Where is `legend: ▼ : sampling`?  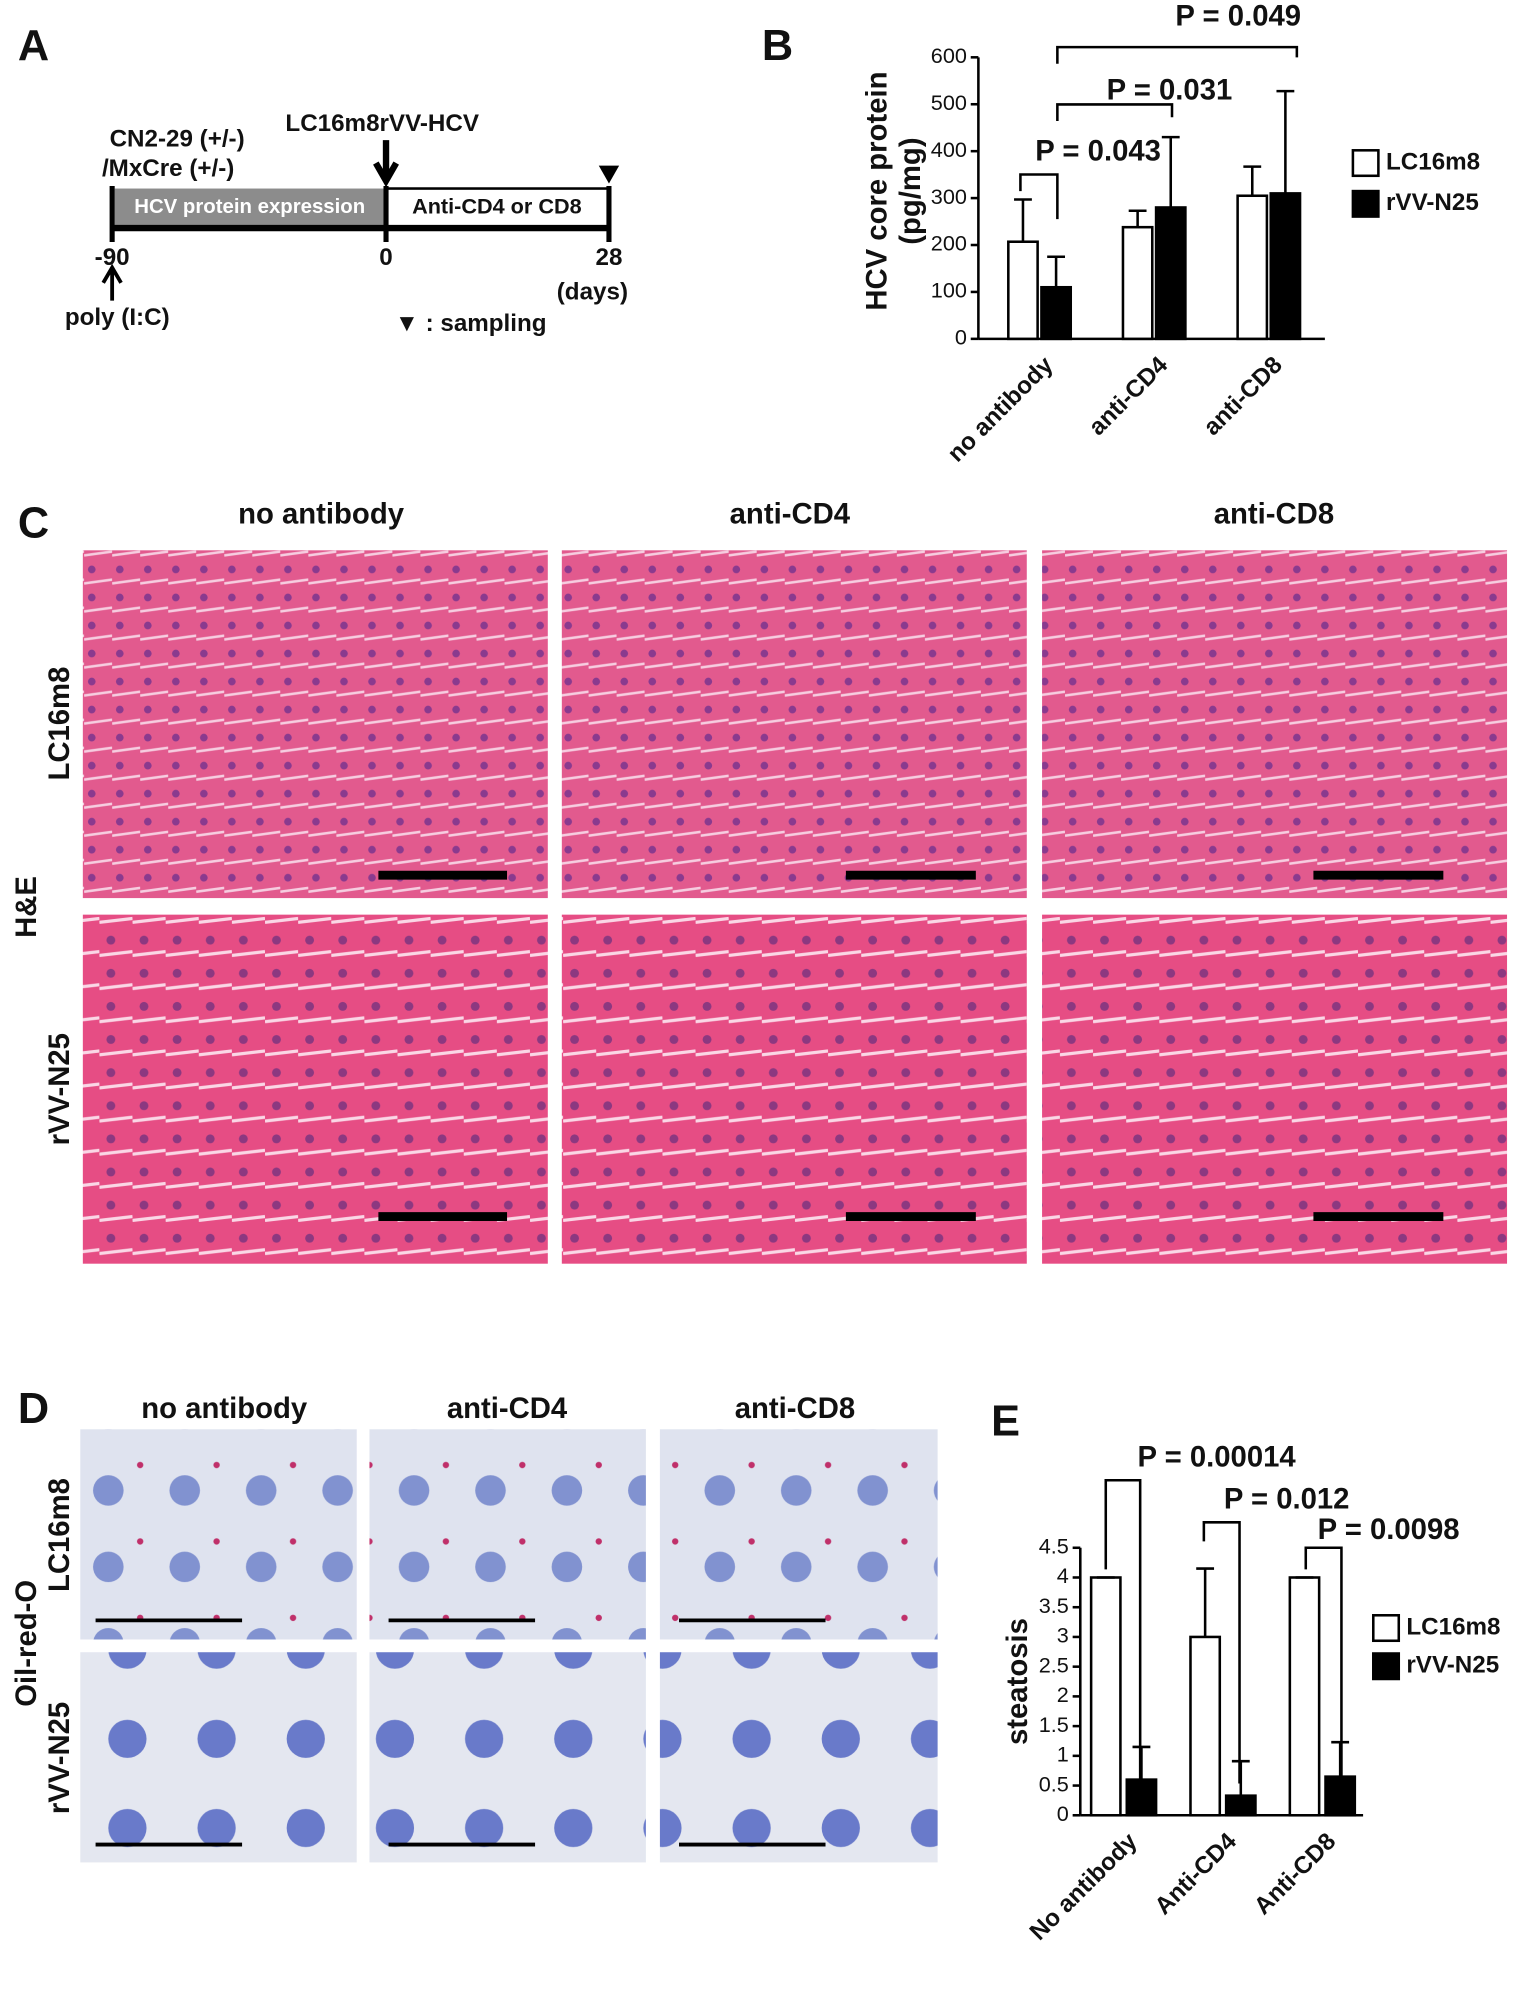 legend: ▼ : sampling is located at coordinates (471, 323).